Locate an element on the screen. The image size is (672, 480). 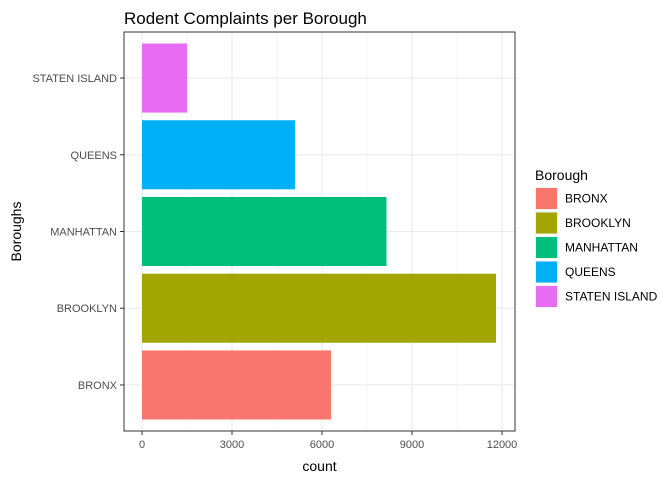
legend-title: Borough is located at coordinates (561, 175).